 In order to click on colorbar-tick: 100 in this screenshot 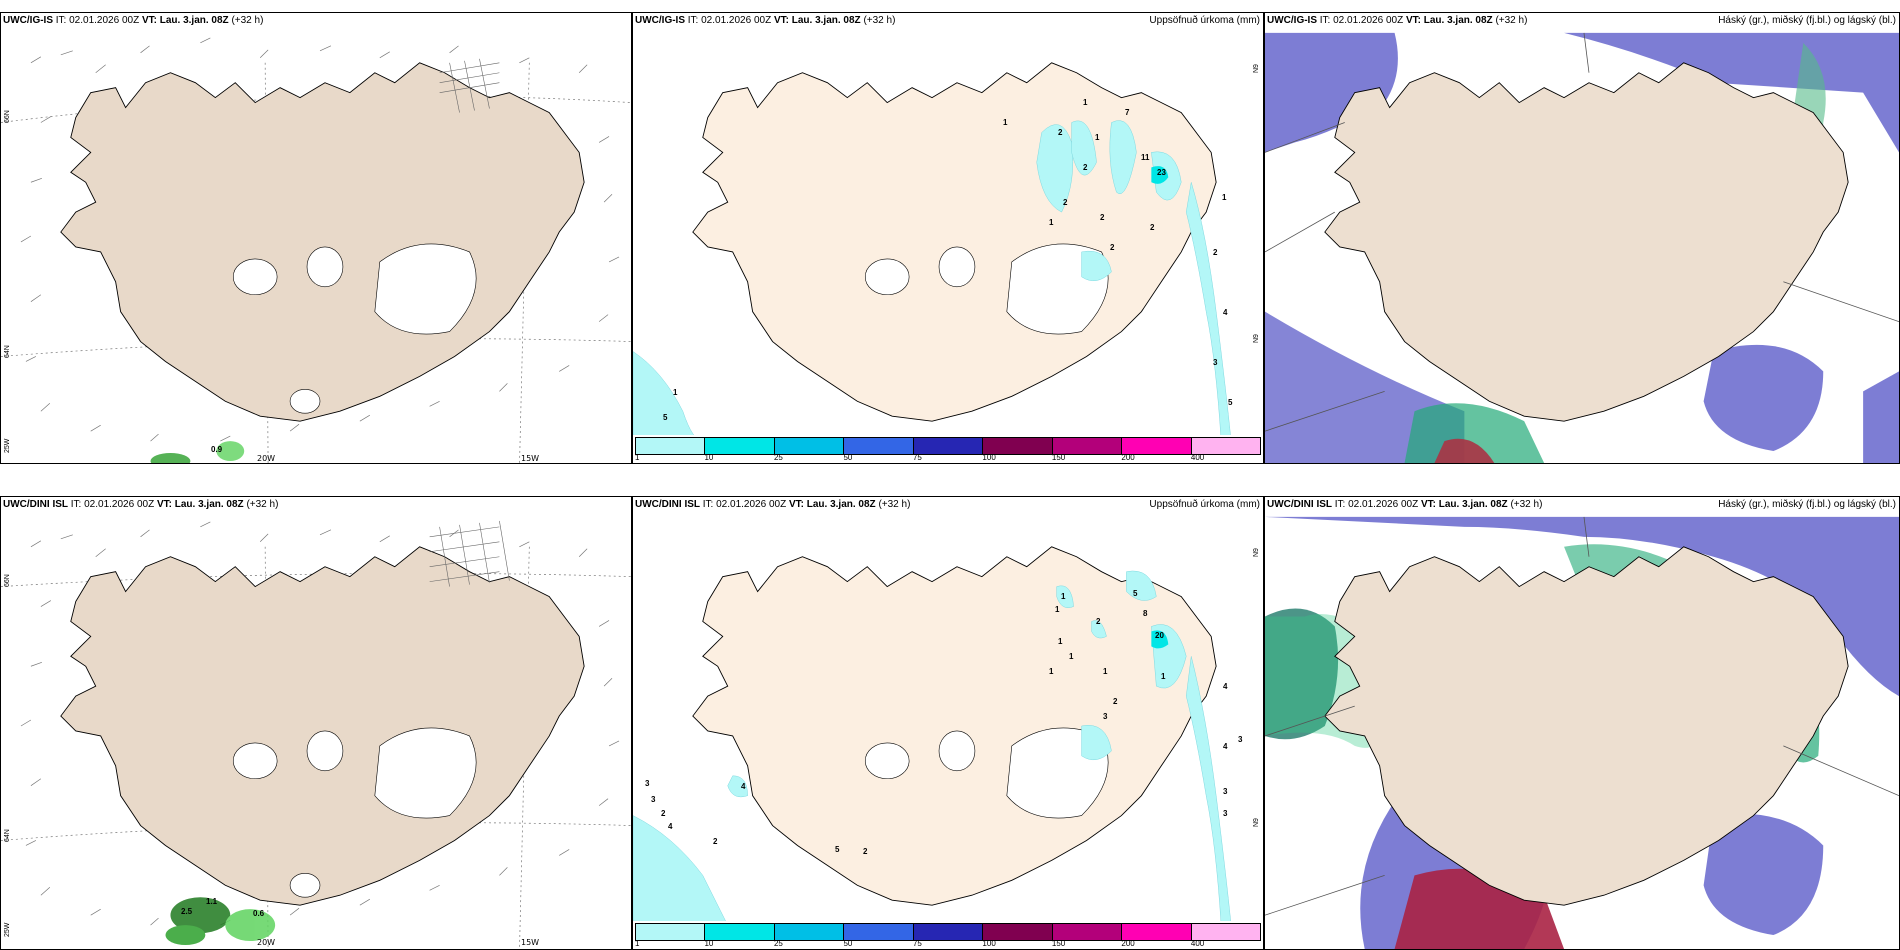, I will do `click(989, 943)`.